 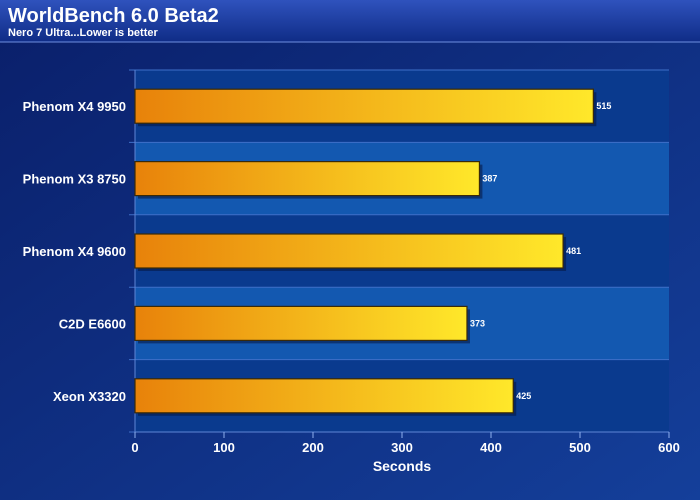 What do you see at coordinates (402, 447) in the screenshot?
I see `x-tick-label: 300` at bounding box center [402, 447].